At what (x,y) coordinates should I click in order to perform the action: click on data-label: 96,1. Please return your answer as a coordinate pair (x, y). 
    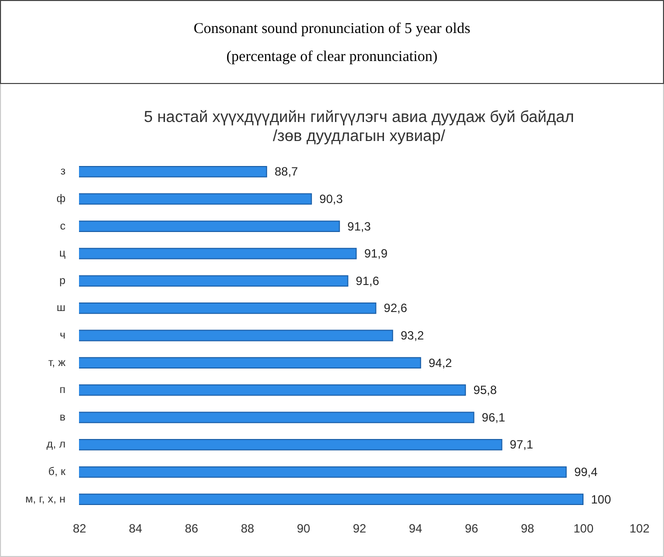
    Looking at the image, I should click on (494, 417).